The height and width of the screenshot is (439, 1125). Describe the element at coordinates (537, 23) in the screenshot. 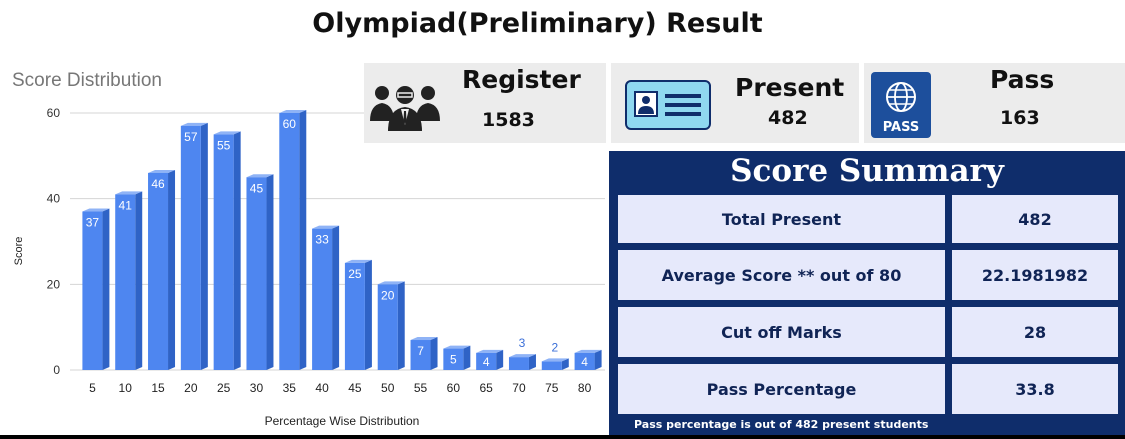

I see `page-title: Olympiad(Preliminary) Result` at that location.